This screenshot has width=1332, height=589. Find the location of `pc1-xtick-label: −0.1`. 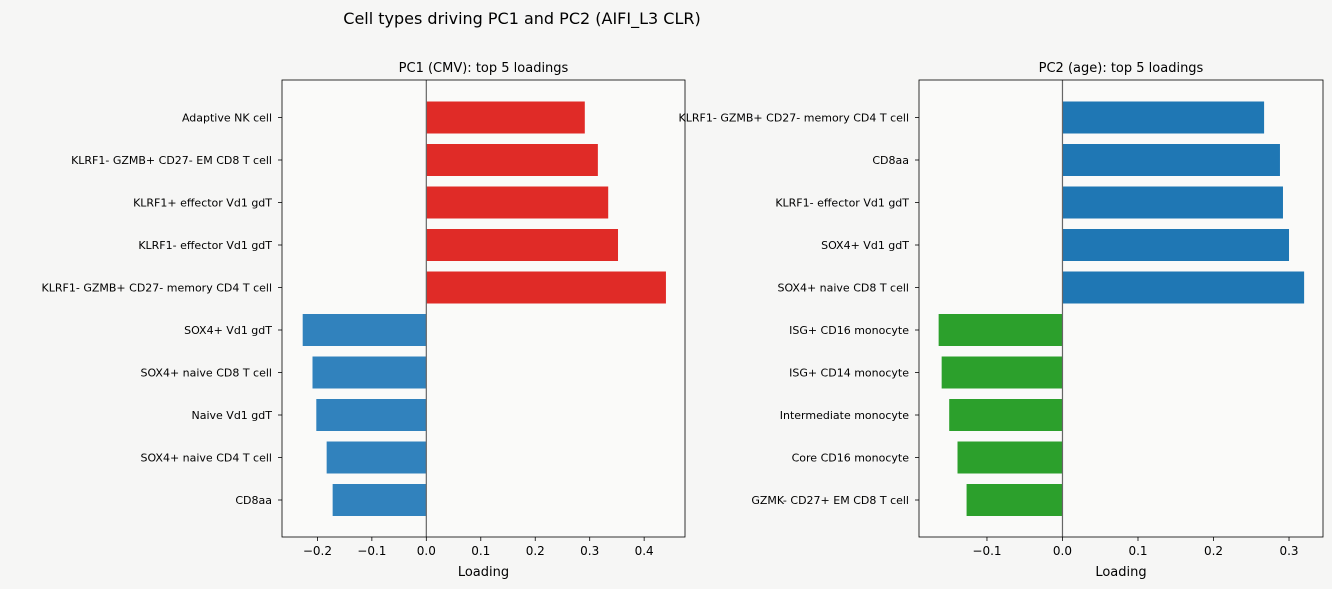

pc1-xtick-label: −0.1 is located at coordinates (371, 551).